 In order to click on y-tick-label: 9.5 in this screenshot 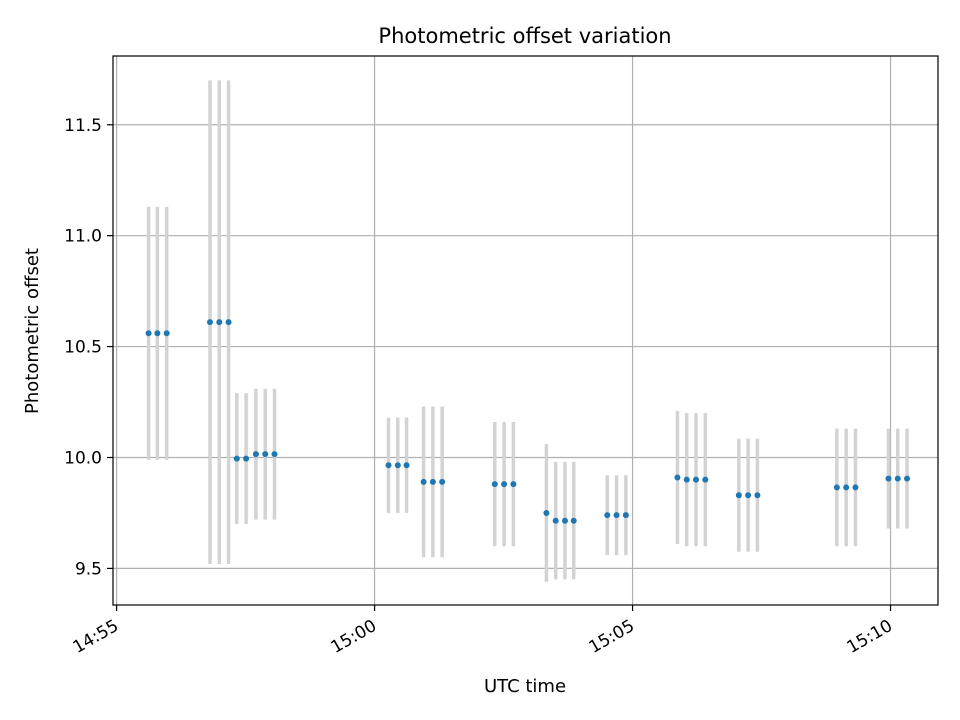, I will do `click(88, 569)`.